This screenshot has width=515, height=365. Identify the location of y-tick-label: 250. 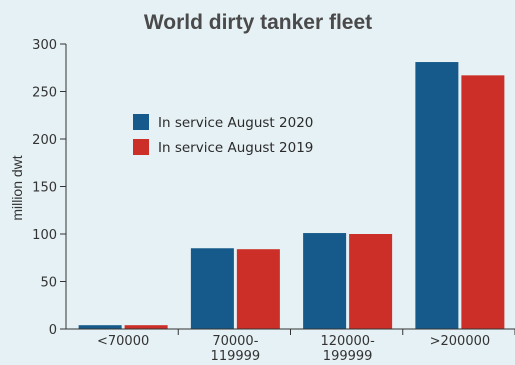
(44, 93).